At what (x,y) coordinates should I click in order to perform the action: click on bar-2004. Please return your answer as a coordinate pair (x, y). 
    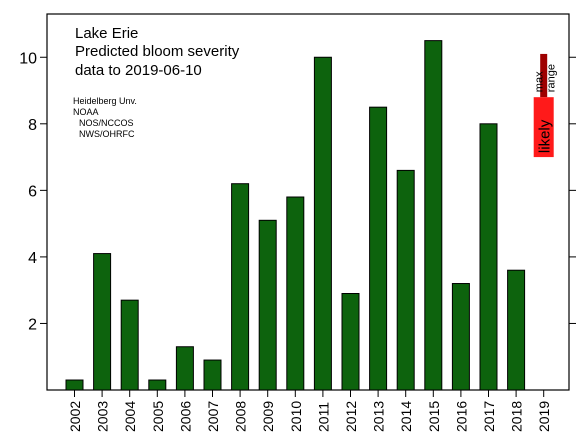
    Looking at the image, I should click on (129, 345).